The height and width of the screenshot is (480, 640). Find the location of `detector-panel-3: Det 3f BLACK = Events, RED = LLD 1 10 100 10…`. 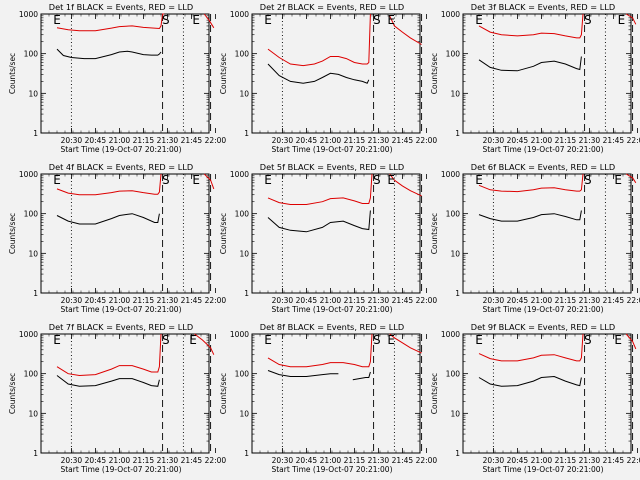

detector-panel-3: Det 3f BLACK = Events, RED = LLD 1 10 100 10… is located at coordinates (535, 78).